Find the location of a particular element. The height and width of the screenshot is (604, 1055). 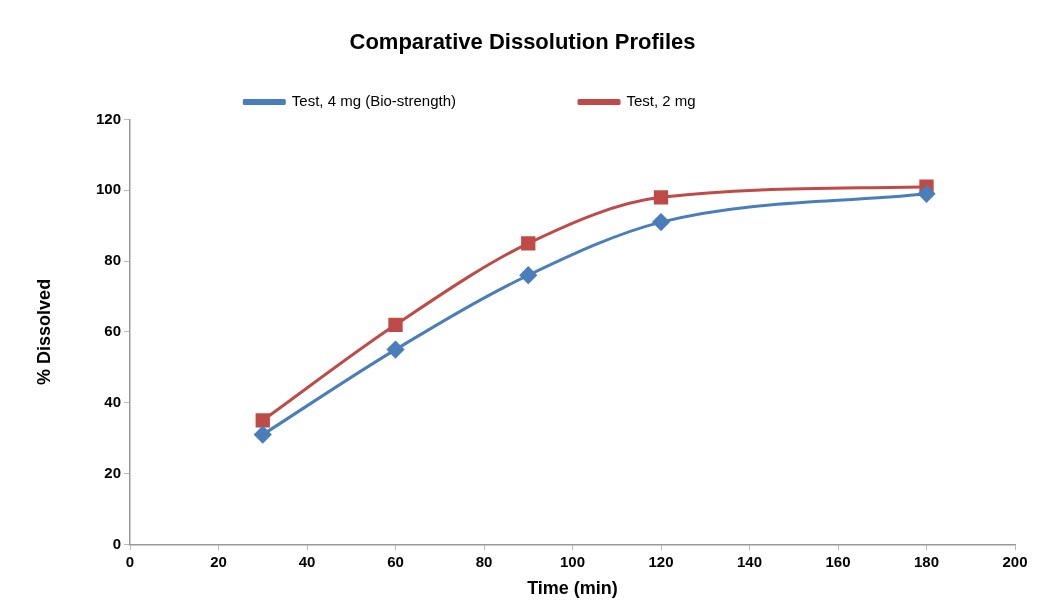

y-axis-title: % Dissolved is located at coordinates (43, 331).